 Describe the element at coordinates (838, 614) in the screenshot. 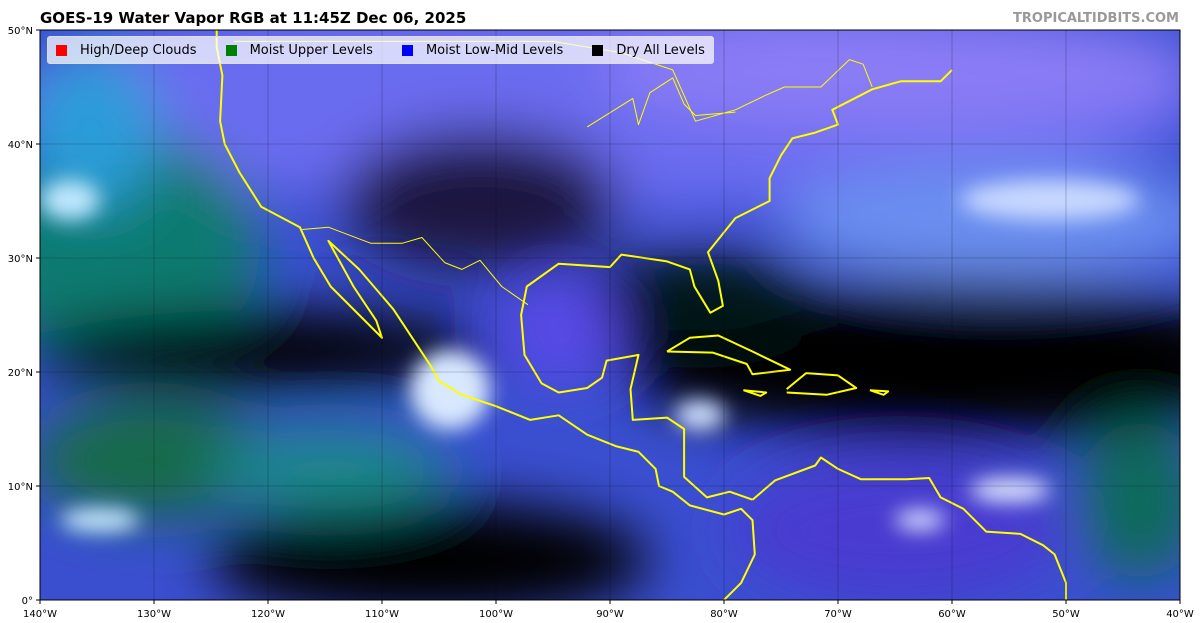

I see `x-tick-label: 70°W` at that location.